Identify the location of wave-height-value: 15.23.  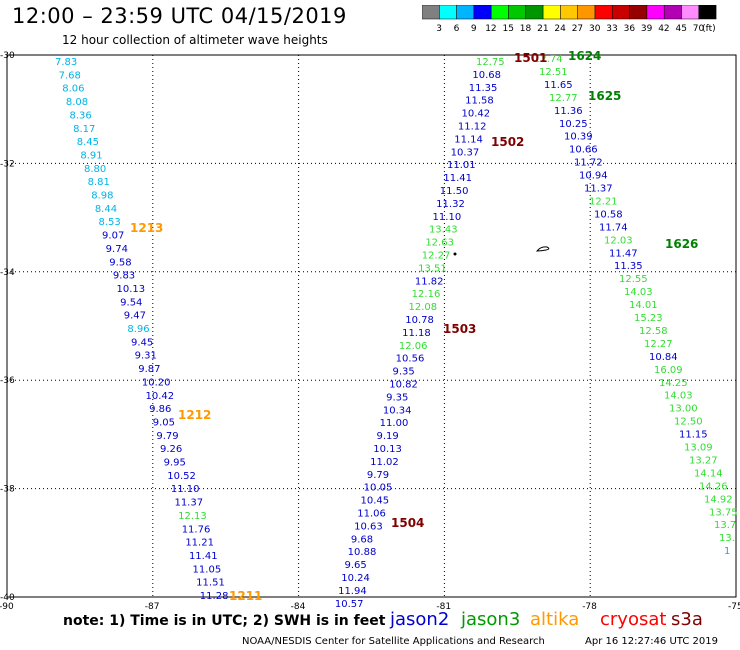
(648, 318).